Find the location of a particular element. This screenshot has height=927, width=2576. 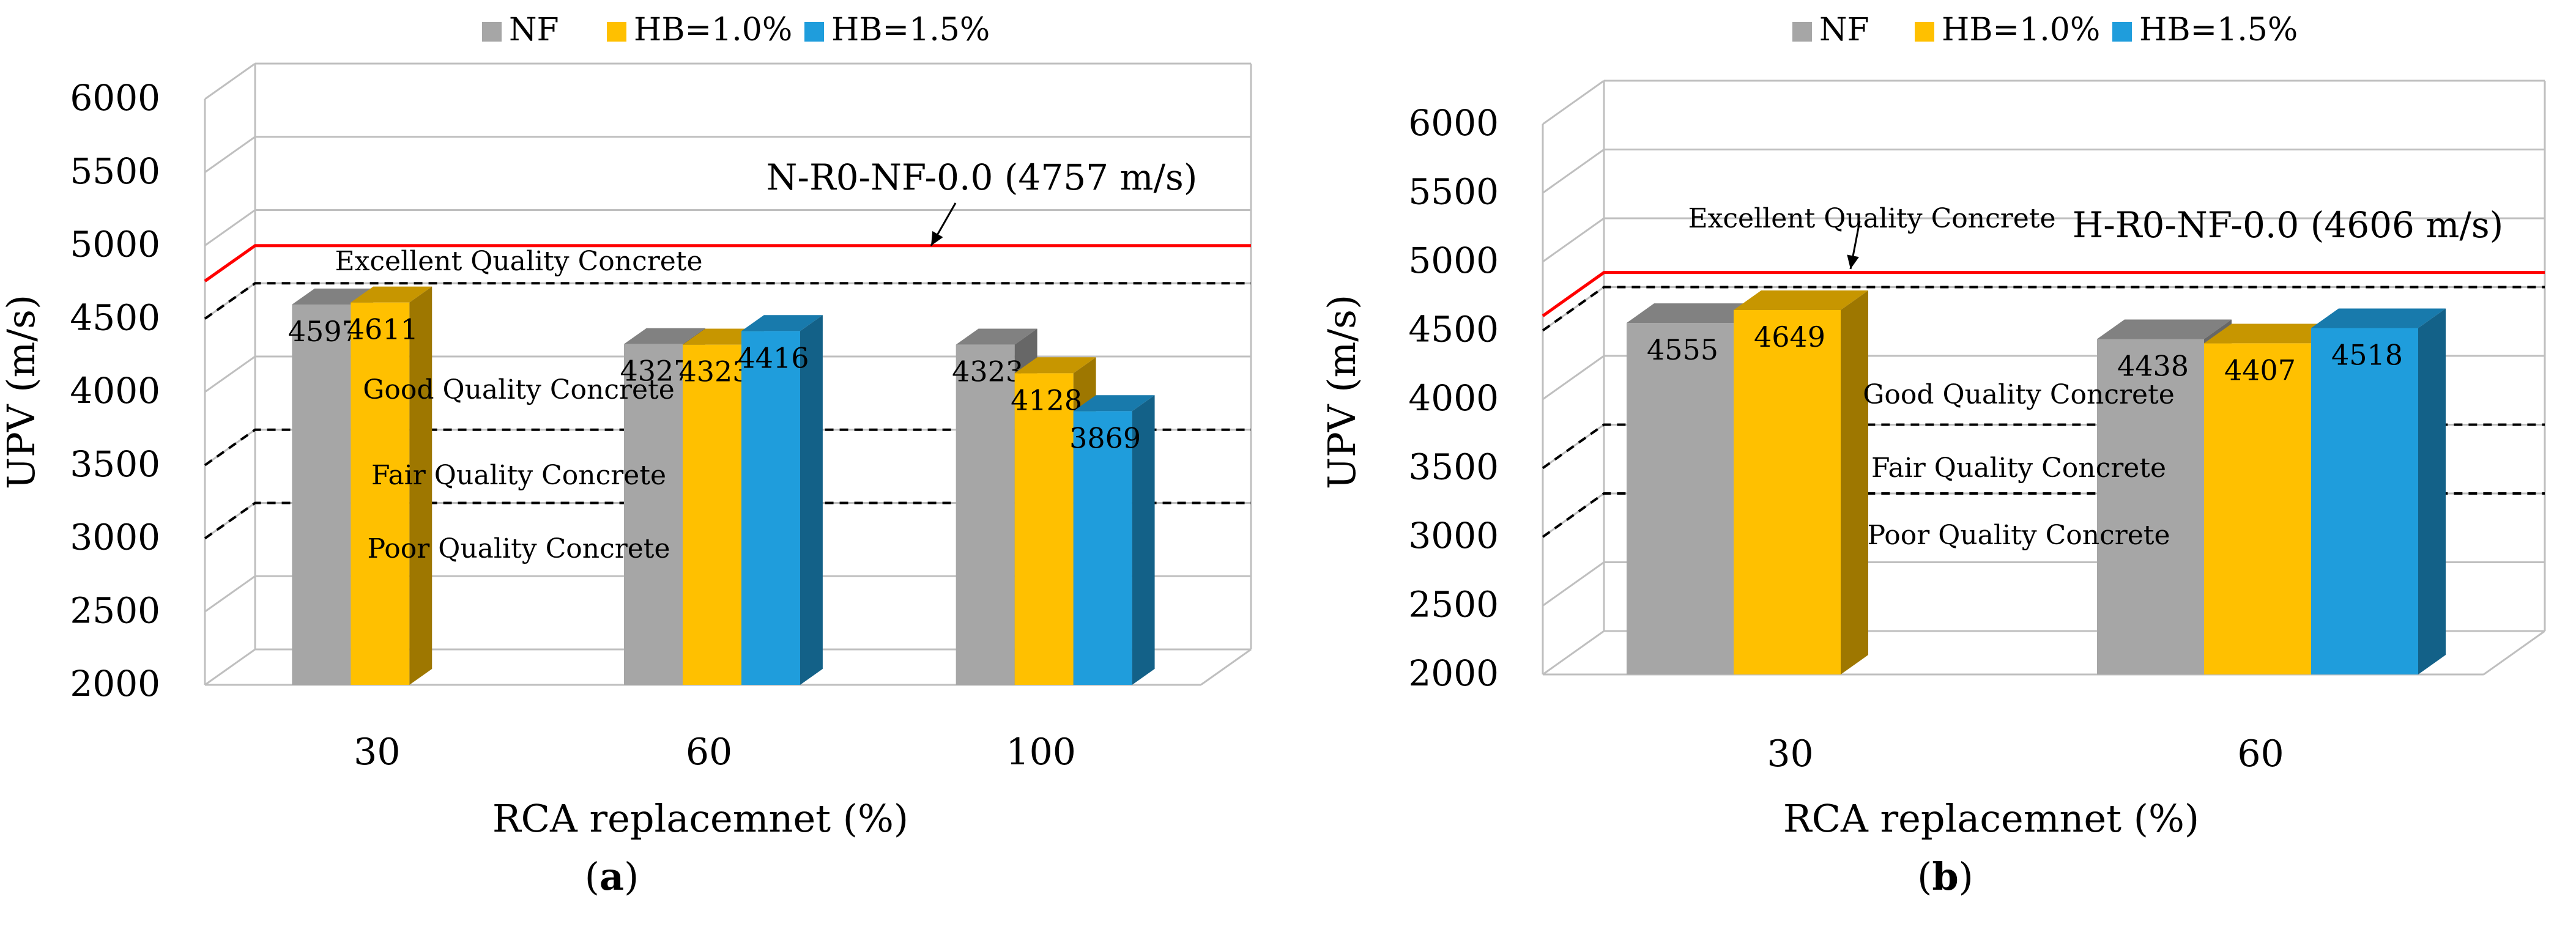

bar: 4611 is located at coordinates (389, 485).